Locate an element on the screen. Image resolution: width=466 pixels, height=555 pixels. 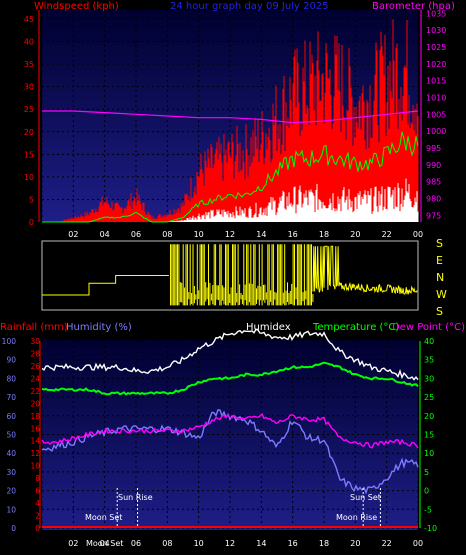
temp-y-tick-label: 20 is located at coordinates (429, 416).